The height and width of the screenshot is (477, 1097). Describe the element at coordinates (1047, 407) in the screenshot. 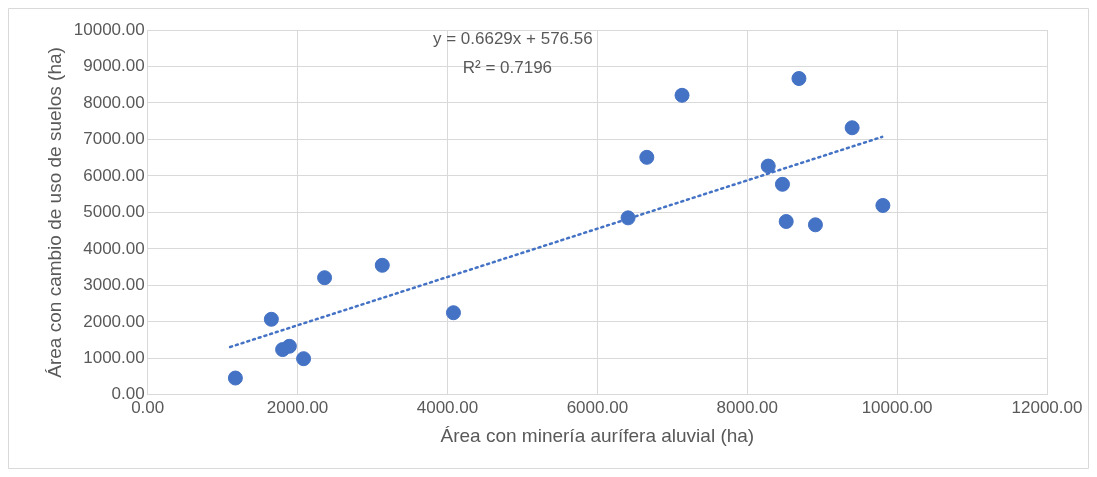

I see `x-tick-label: 12000.00` at that location.